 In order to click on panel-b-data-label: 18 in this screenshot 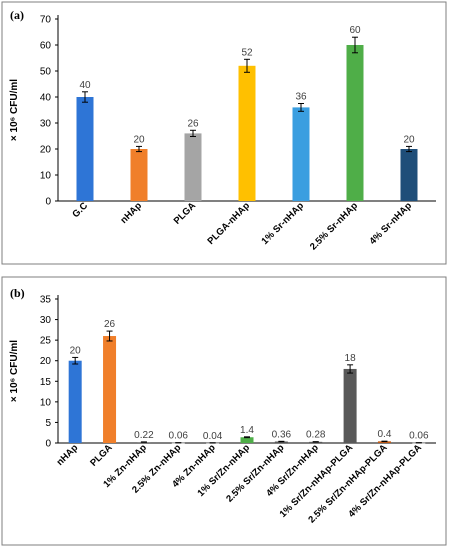, I will do `click(351, 358)`.